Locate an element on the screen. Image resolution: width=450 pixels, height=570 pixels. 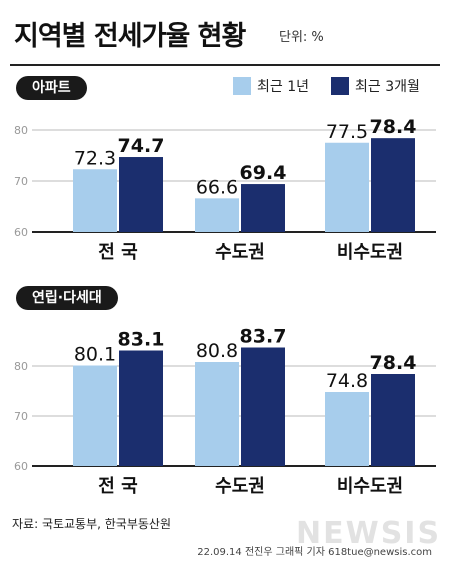
data-label: 69.4 is located at coordinates (263, 173).